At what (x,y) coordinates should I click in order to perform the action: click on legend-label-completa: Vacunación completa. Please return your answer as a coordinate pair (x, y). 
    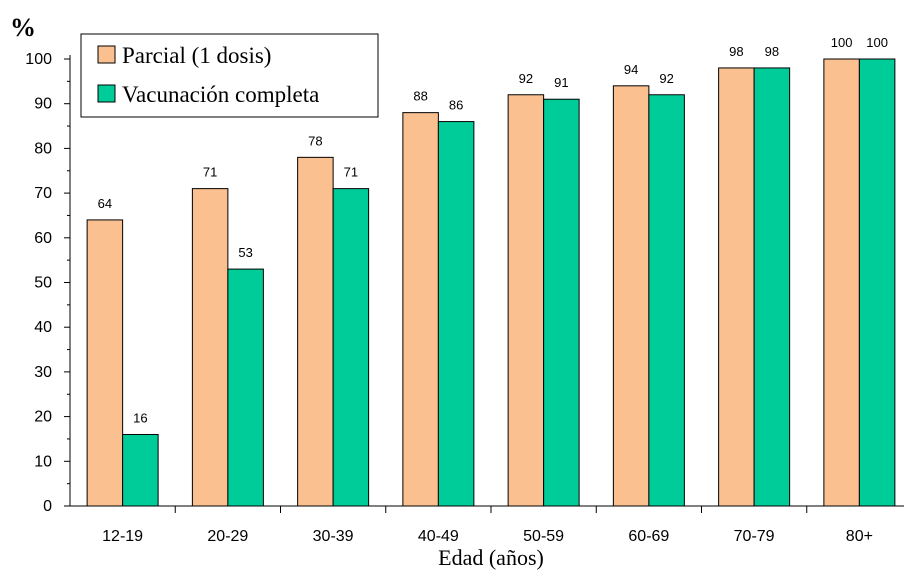
    Looking at the image, I should click on (220, 94).